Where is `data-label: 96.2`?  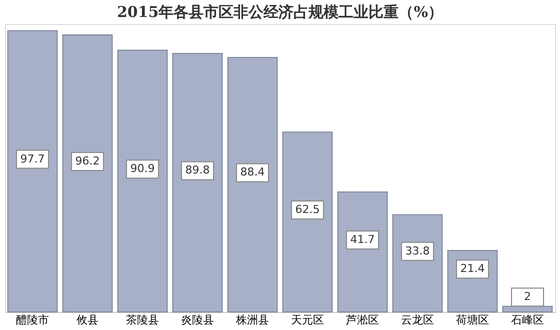
data-label: 96.2 is located at coordinates (87, 161).